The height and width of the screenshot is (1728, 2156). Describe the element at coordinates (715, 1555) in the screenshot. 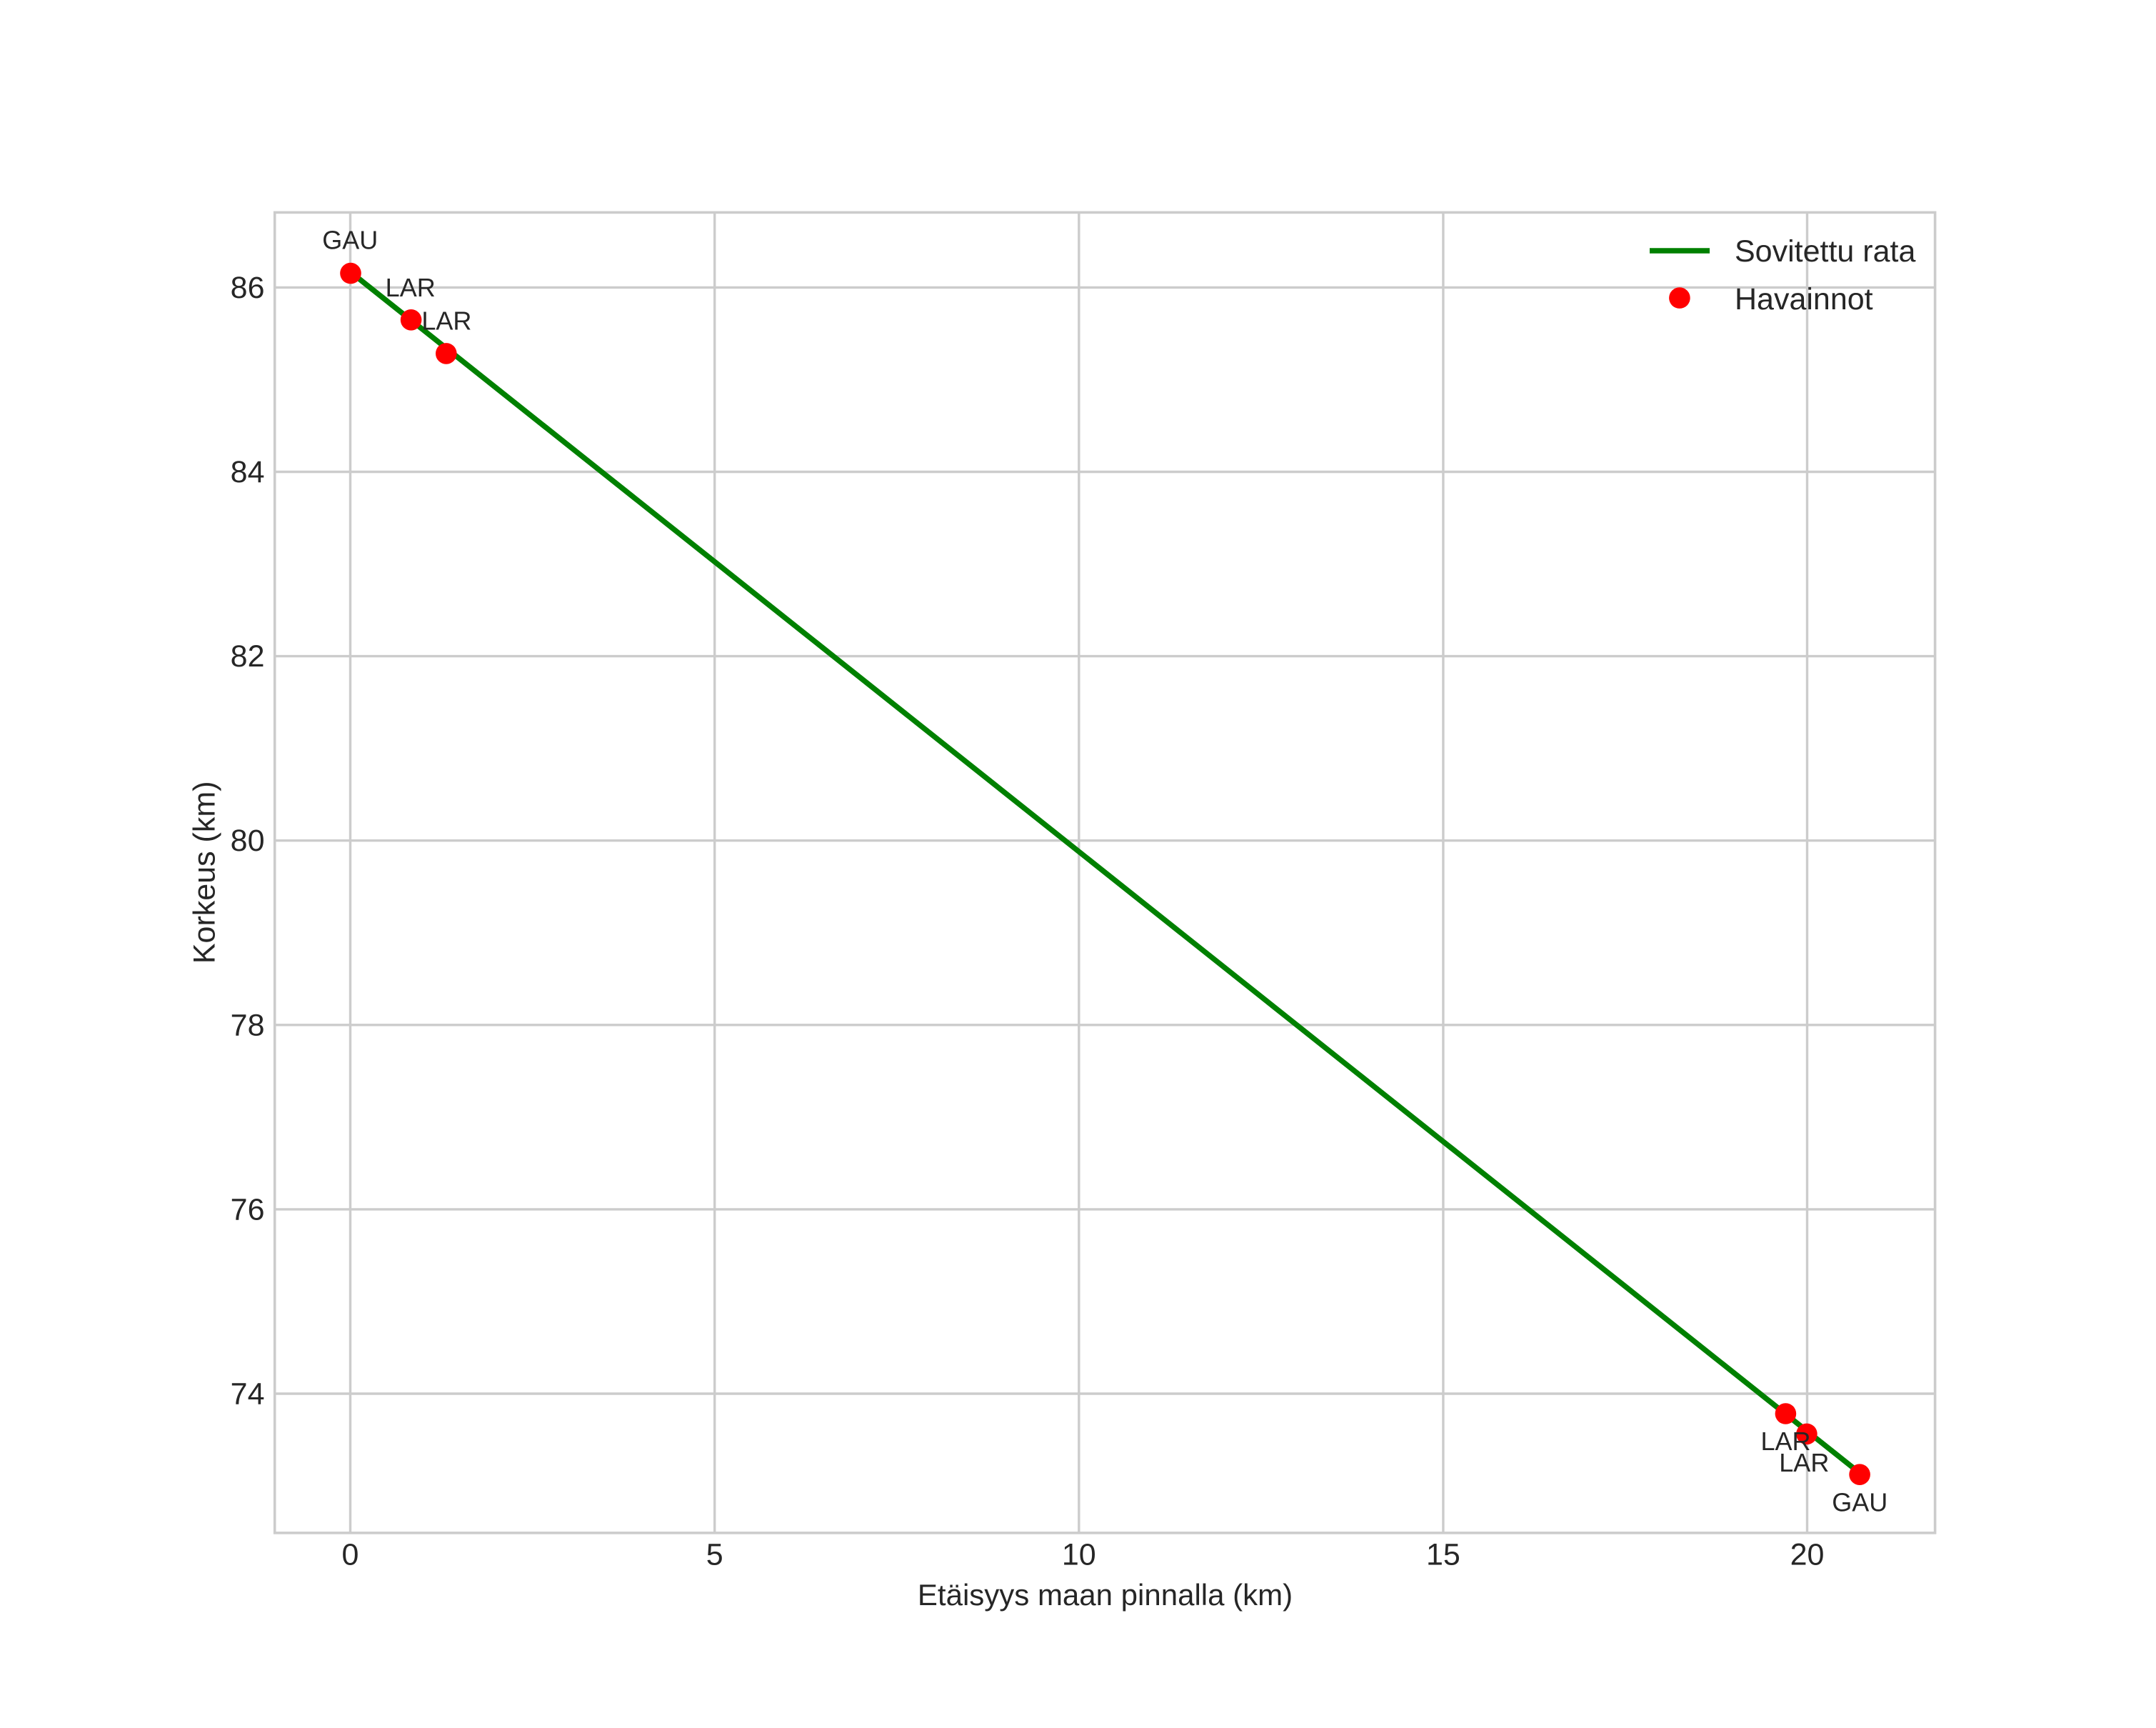

I see `svg-text: 5` at that location.